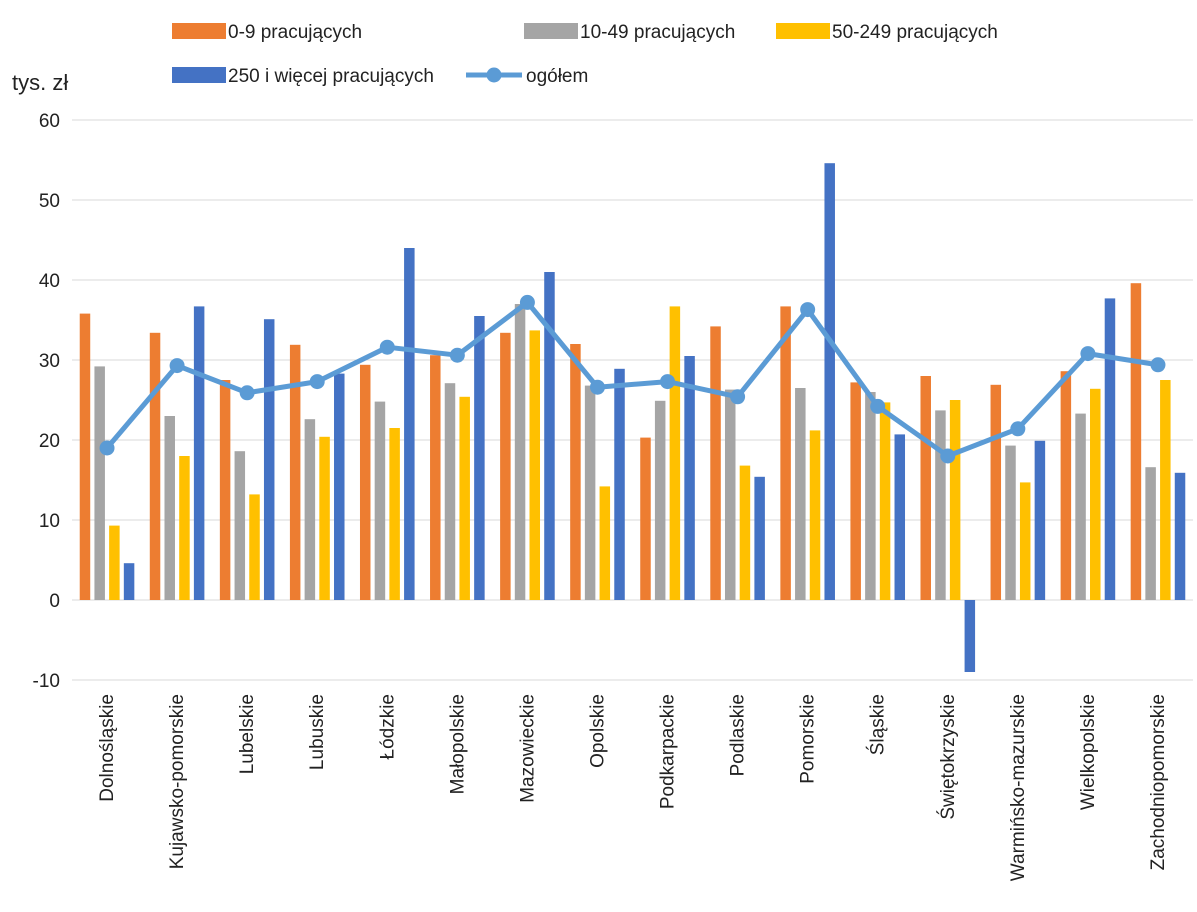 This screenshot has height=912, width=1197. Describe the element at coordinates (925, 488) in the screenshot. I see `bar-0-9-pracujacych-swietokrzyskie` at that location.